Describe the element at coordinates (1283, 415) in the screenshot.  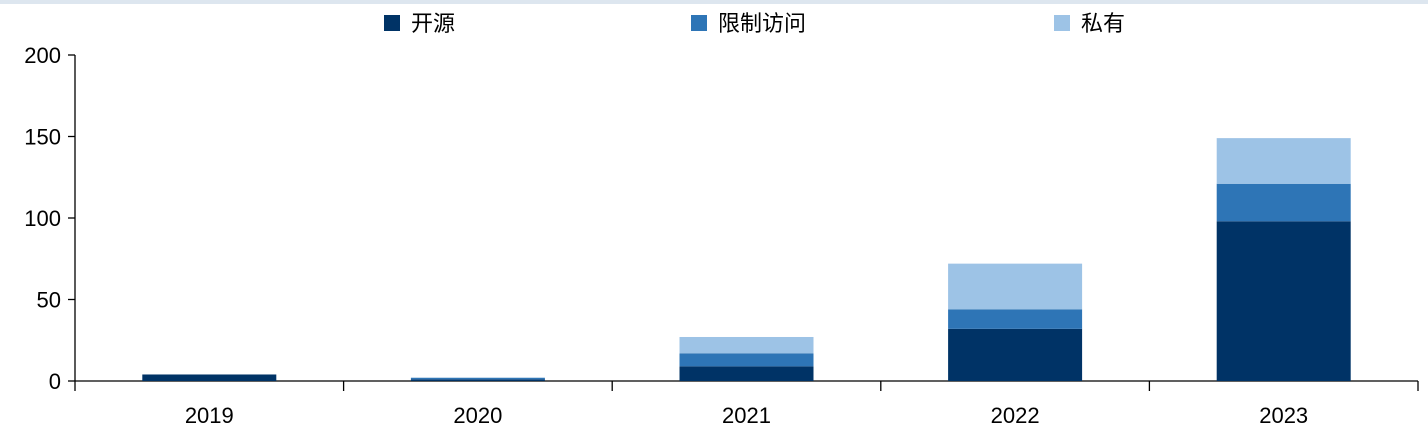
I see `x-tick-label: 2023` at that location.